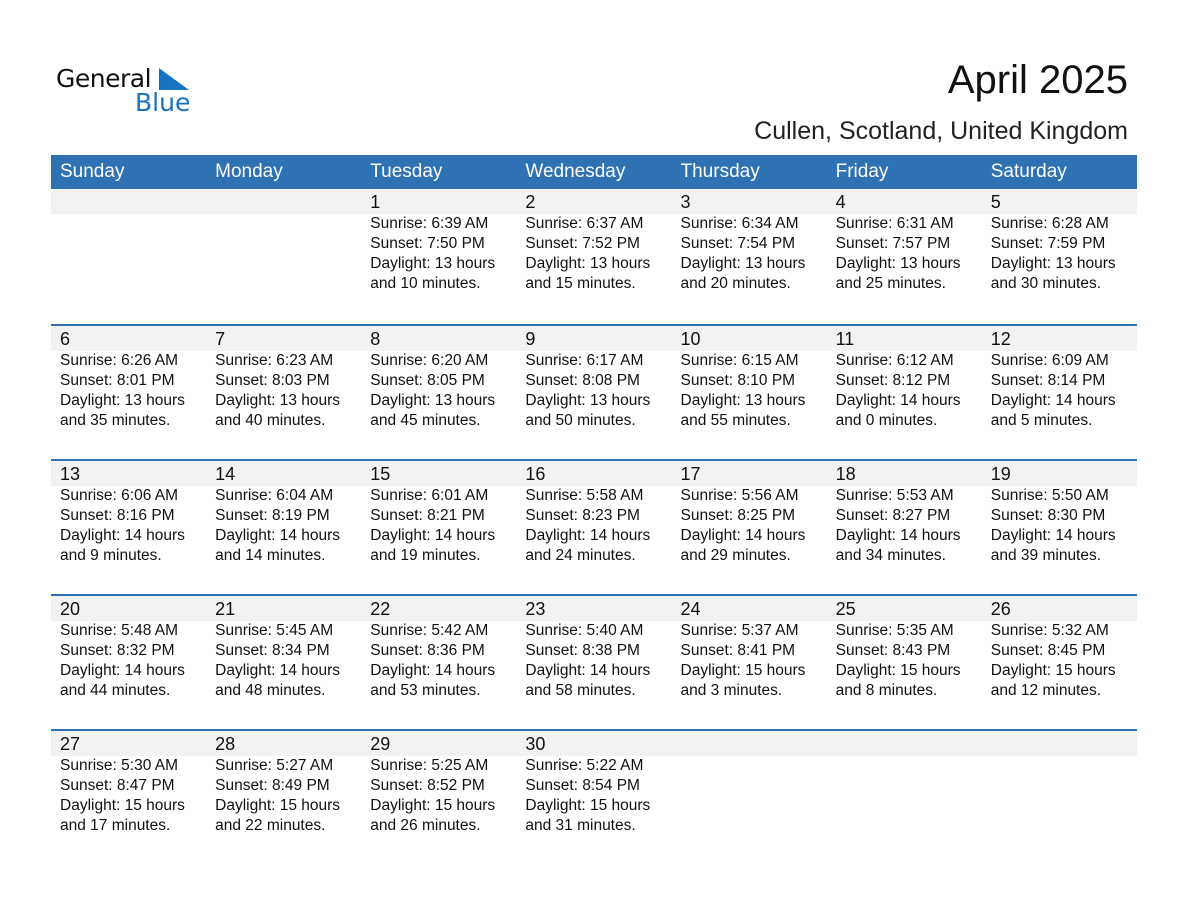 The height and width of the screenshot is (918, 1188). What do you see at coordinates (117, 515) in the screenshot?
I see `sunset-time: Sunset: 8:16 PM` at bounding box center [117, 515].